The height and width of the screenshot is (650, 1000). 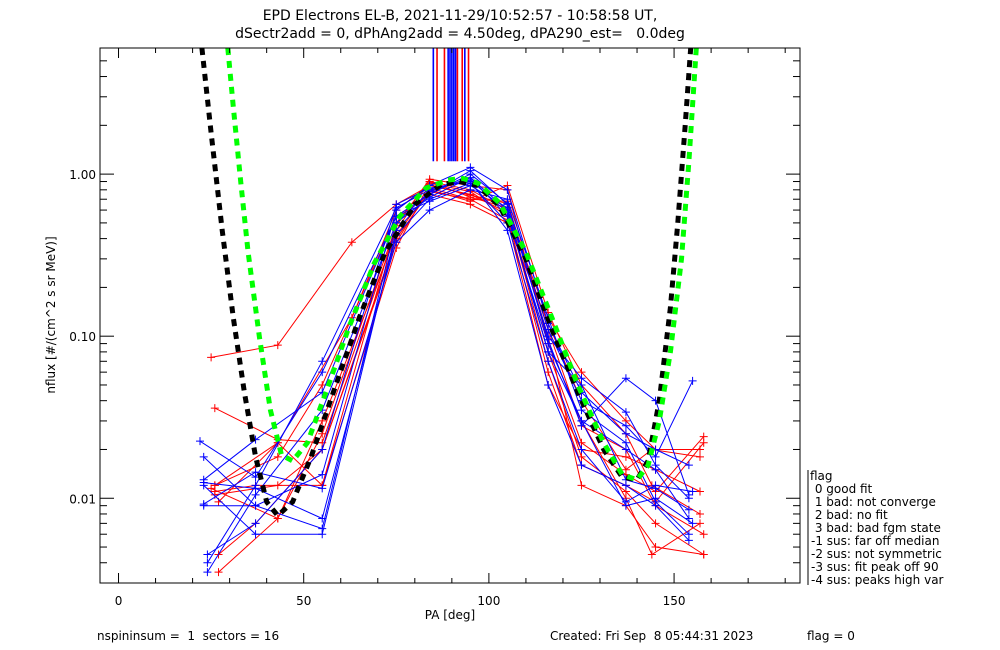 What do you see at coordinates (842, 489) in the screenshot?
I see `legend-entry: 0 good fit` at bounding box center [842, 489].